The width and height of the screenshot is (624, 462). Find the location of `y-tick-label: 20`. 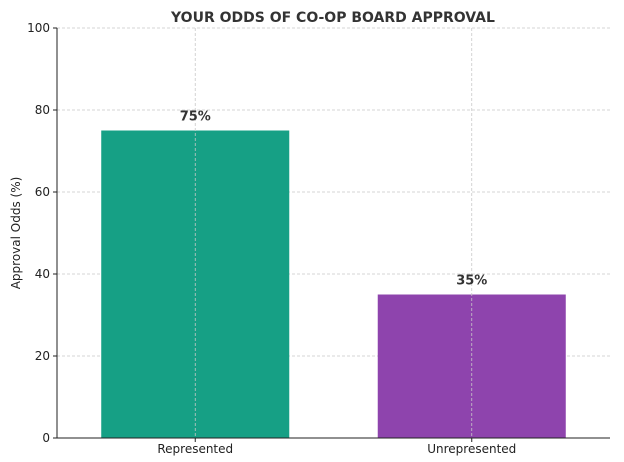

y-tick-label: 20 is located at coordinates (42, 356).